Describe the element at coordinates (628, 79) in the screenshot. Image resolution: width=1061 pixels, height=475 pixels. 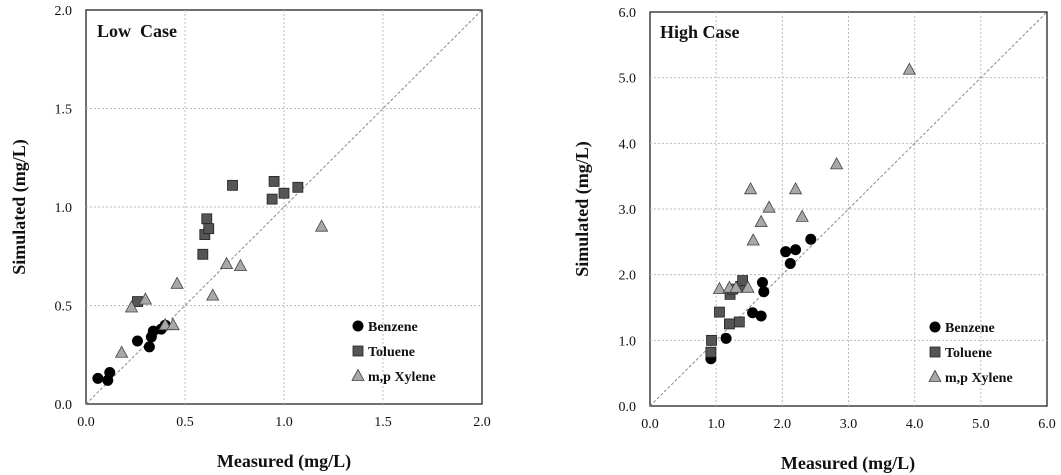
I see `y-tick-label: 5.0` at that location.